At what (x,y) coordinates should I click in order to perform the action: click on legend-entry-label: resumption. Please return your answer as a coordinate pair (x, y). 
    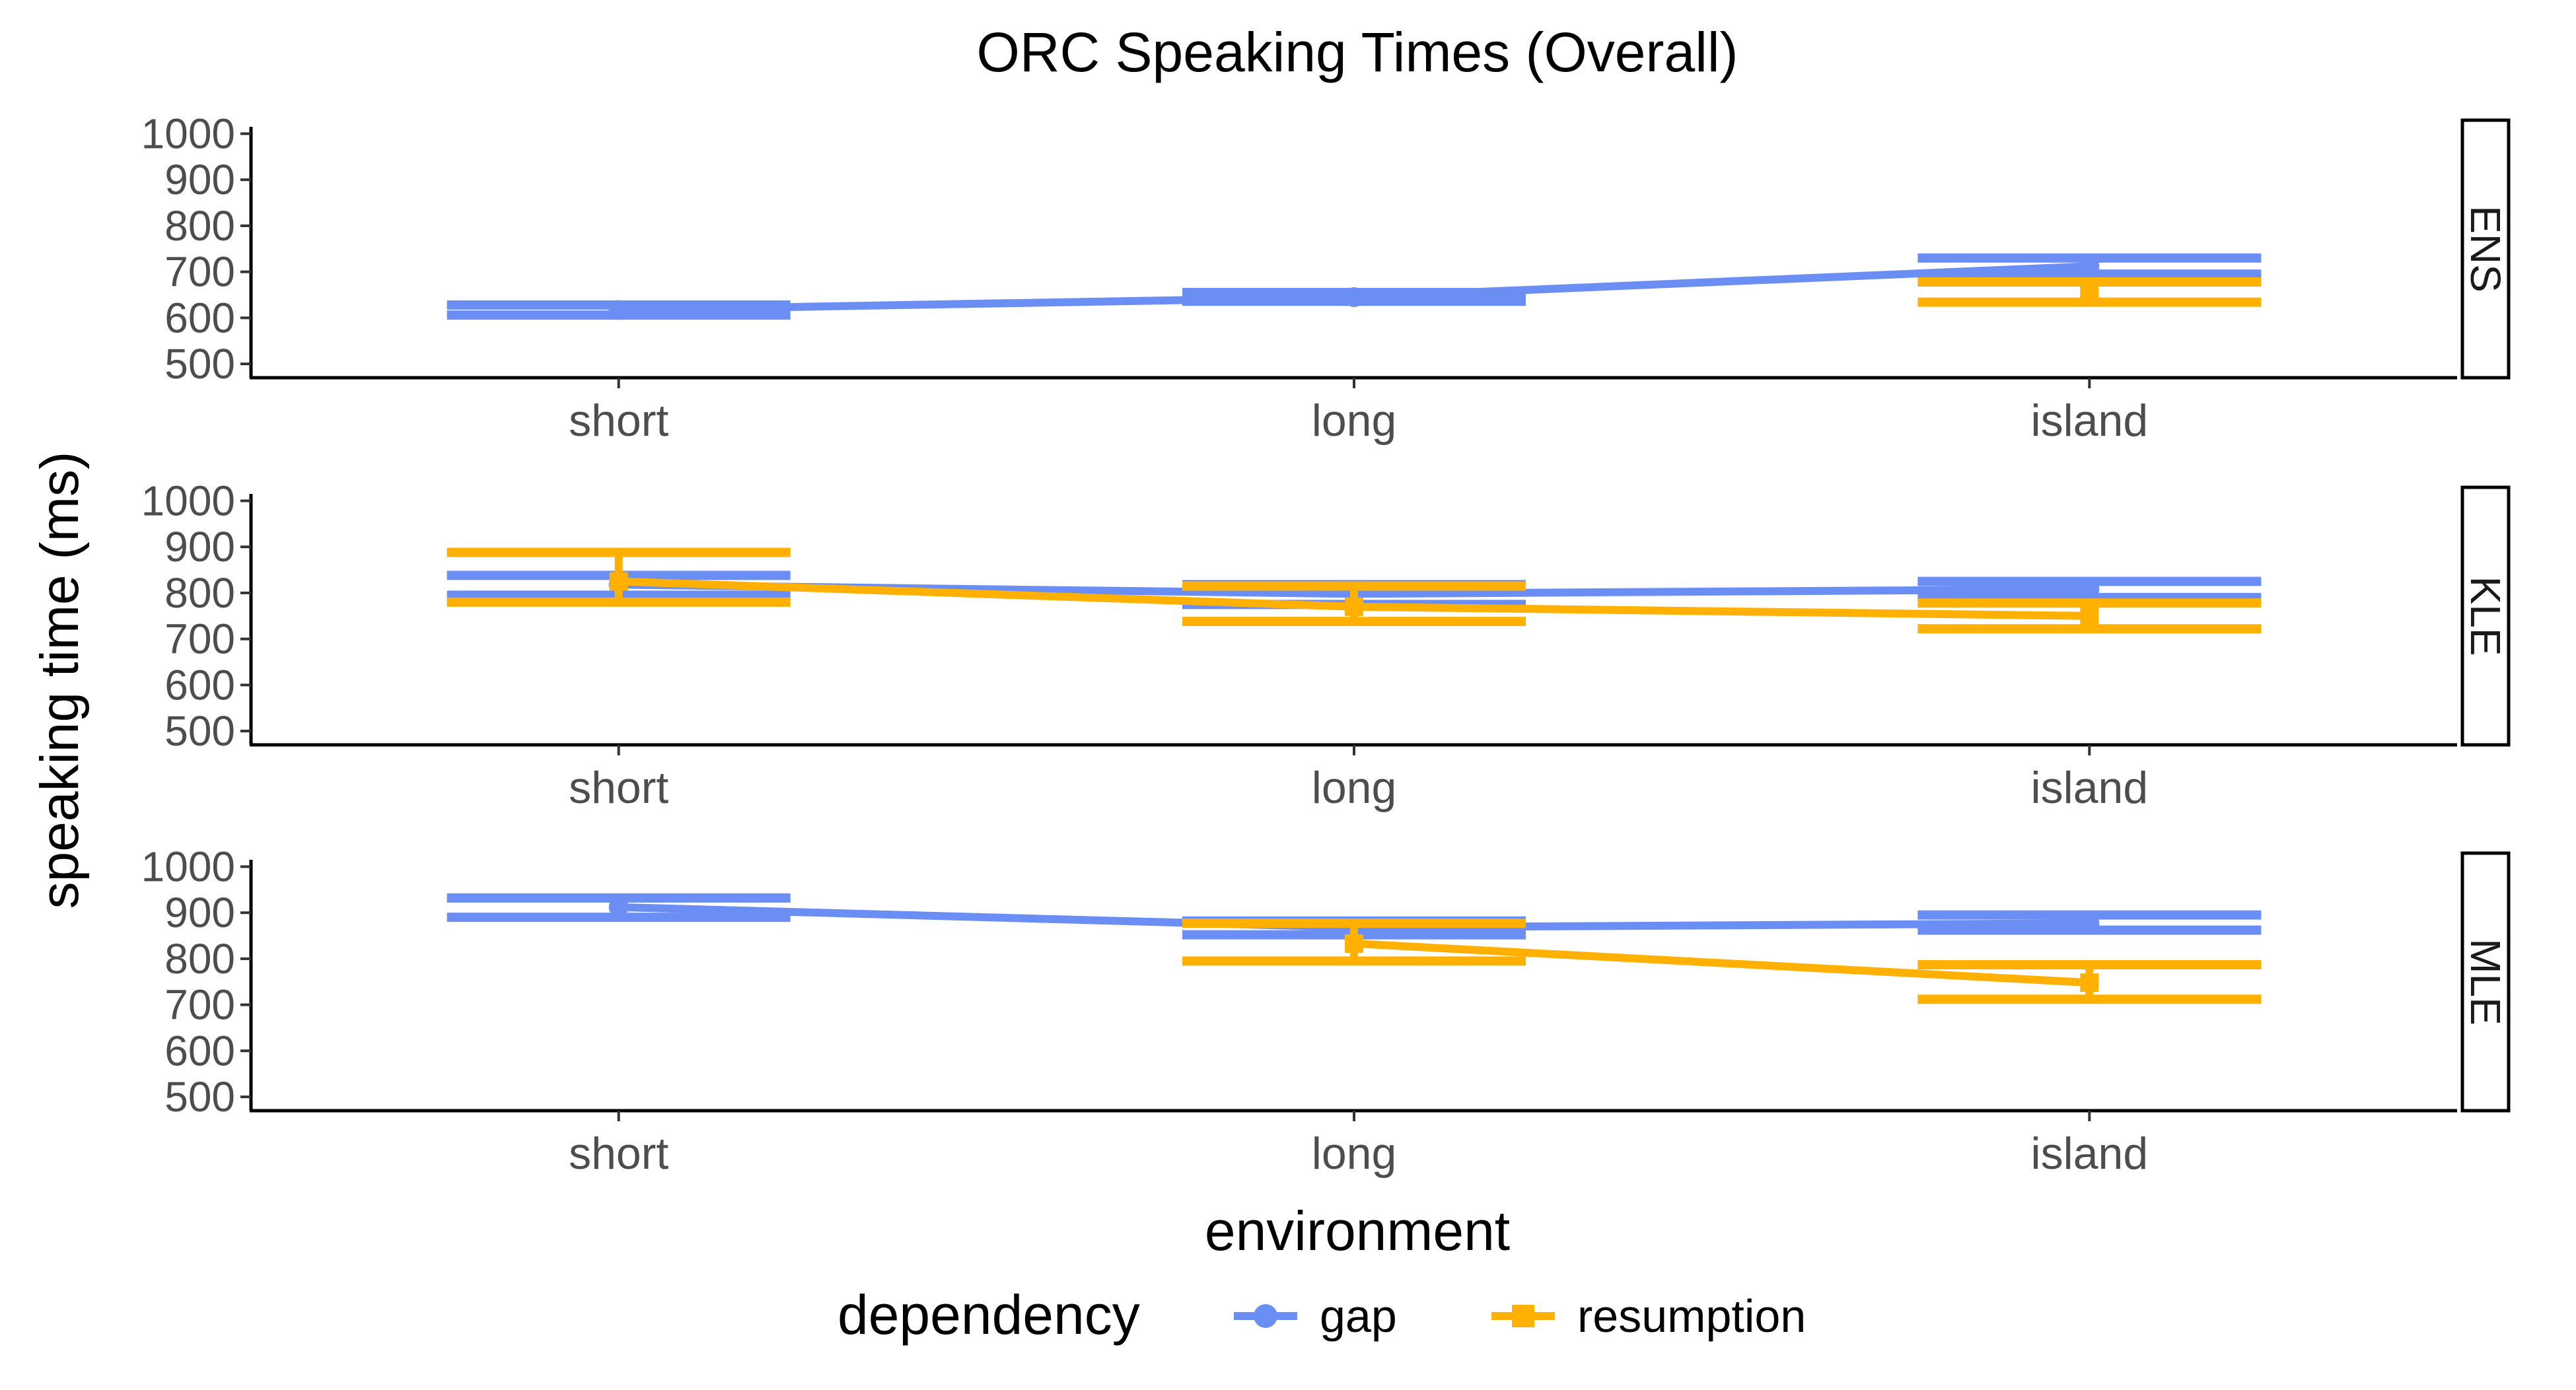
    Looking at the image, I should click on (1692, 1316).